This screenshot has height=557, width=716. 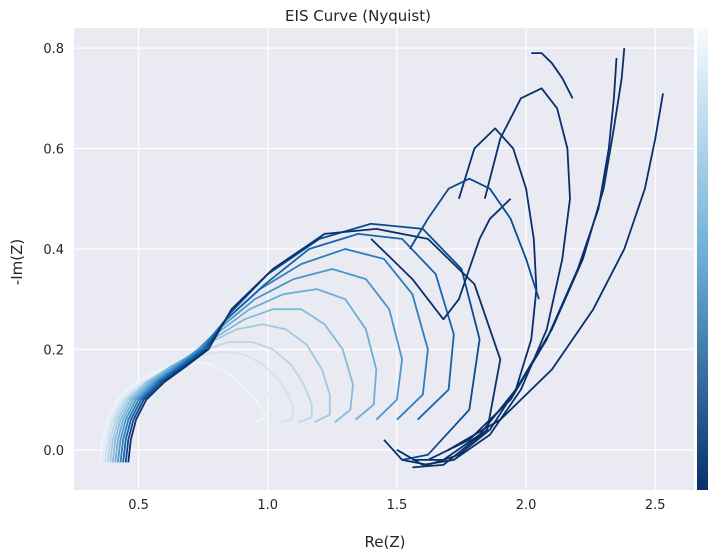 I want to click on y-tick-label: 0.0, so click(x=53, y=451).